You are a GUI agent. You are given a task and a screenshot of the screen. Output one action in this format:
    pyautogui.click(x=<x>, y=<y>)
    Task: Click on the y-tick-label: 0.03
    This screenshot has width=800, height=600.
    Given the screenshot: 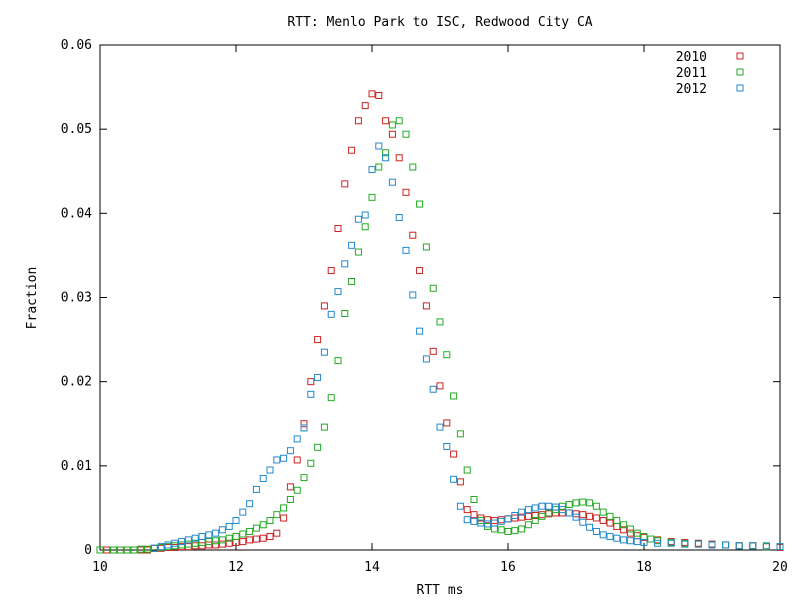 What is the action you would take?
    pyautogui.click(x=76, y=298)
    